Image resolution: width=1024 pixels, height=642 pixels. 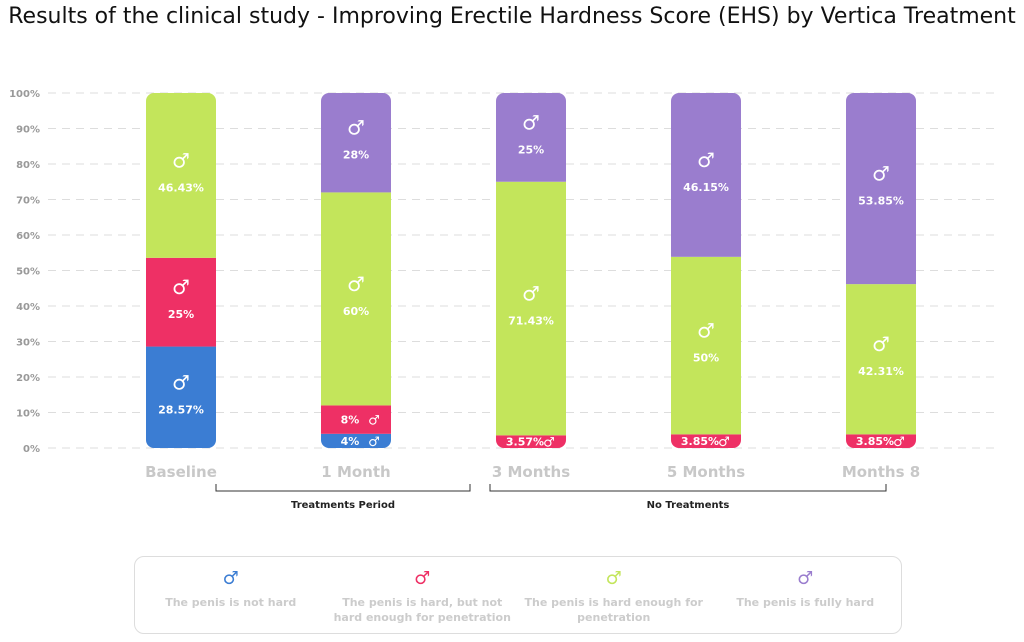 What do you see at coordinates (356, 155) in the screenshot?
I see `data-label: 28%` at bounding box center [356, 155].